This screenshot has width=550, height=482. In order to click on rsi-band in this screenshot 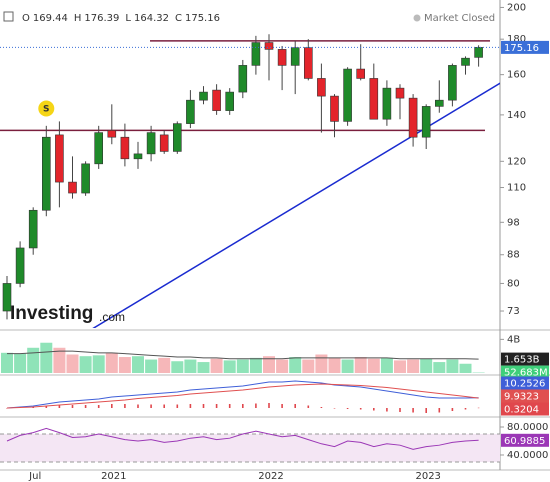, I will do `click(250, 447)`.